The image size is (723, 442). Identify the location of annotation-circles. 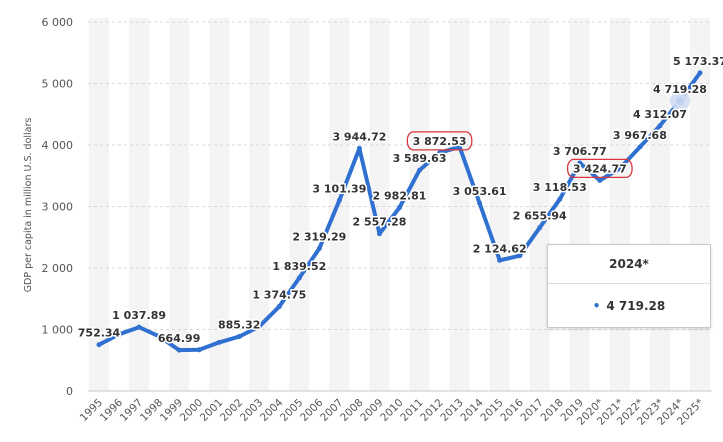
(519, 155).